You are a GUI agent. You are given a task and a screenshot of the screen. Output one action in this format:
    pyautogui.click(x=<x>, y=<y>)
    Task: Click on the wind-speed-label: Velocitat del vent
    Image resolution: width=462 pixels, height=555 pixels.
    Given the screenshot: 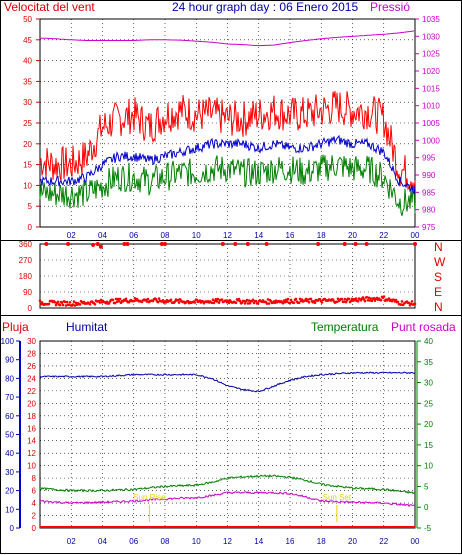 What is the action you would take?
    pyautogui.click(x=49, y=7)
    